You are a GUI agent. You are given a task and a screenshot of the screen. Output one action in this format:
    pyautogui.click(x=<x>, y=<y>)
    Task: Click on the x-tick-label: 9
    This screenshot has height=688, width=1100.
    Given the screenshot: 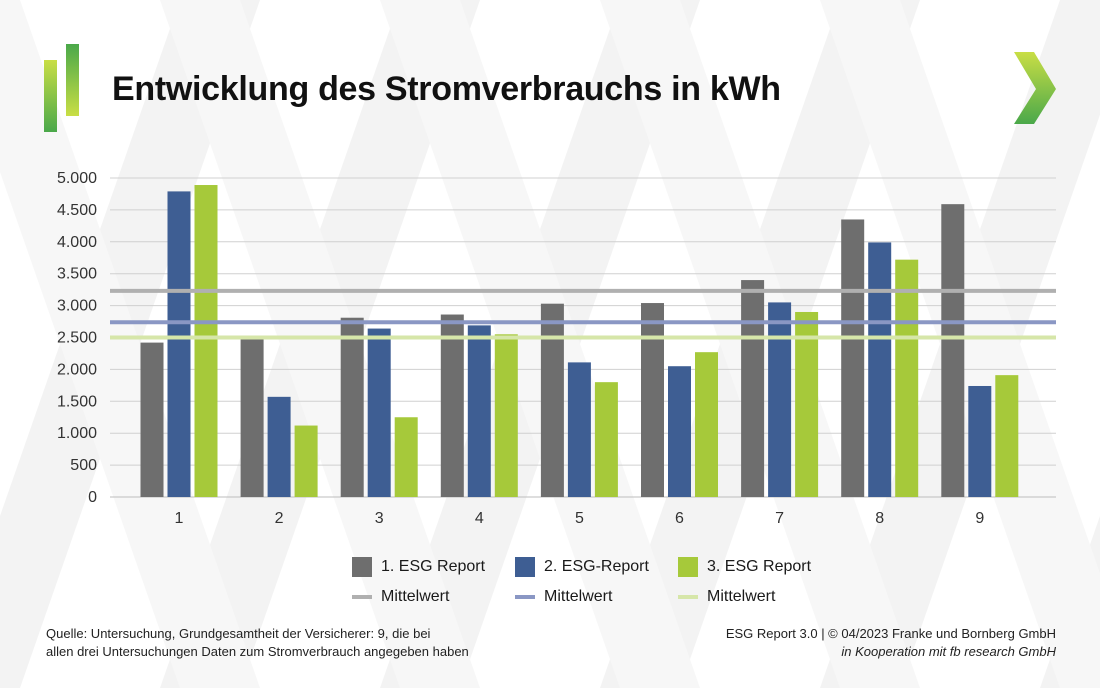 What is the action you would take?
    pyautogui.click(x=979, y=518)
    